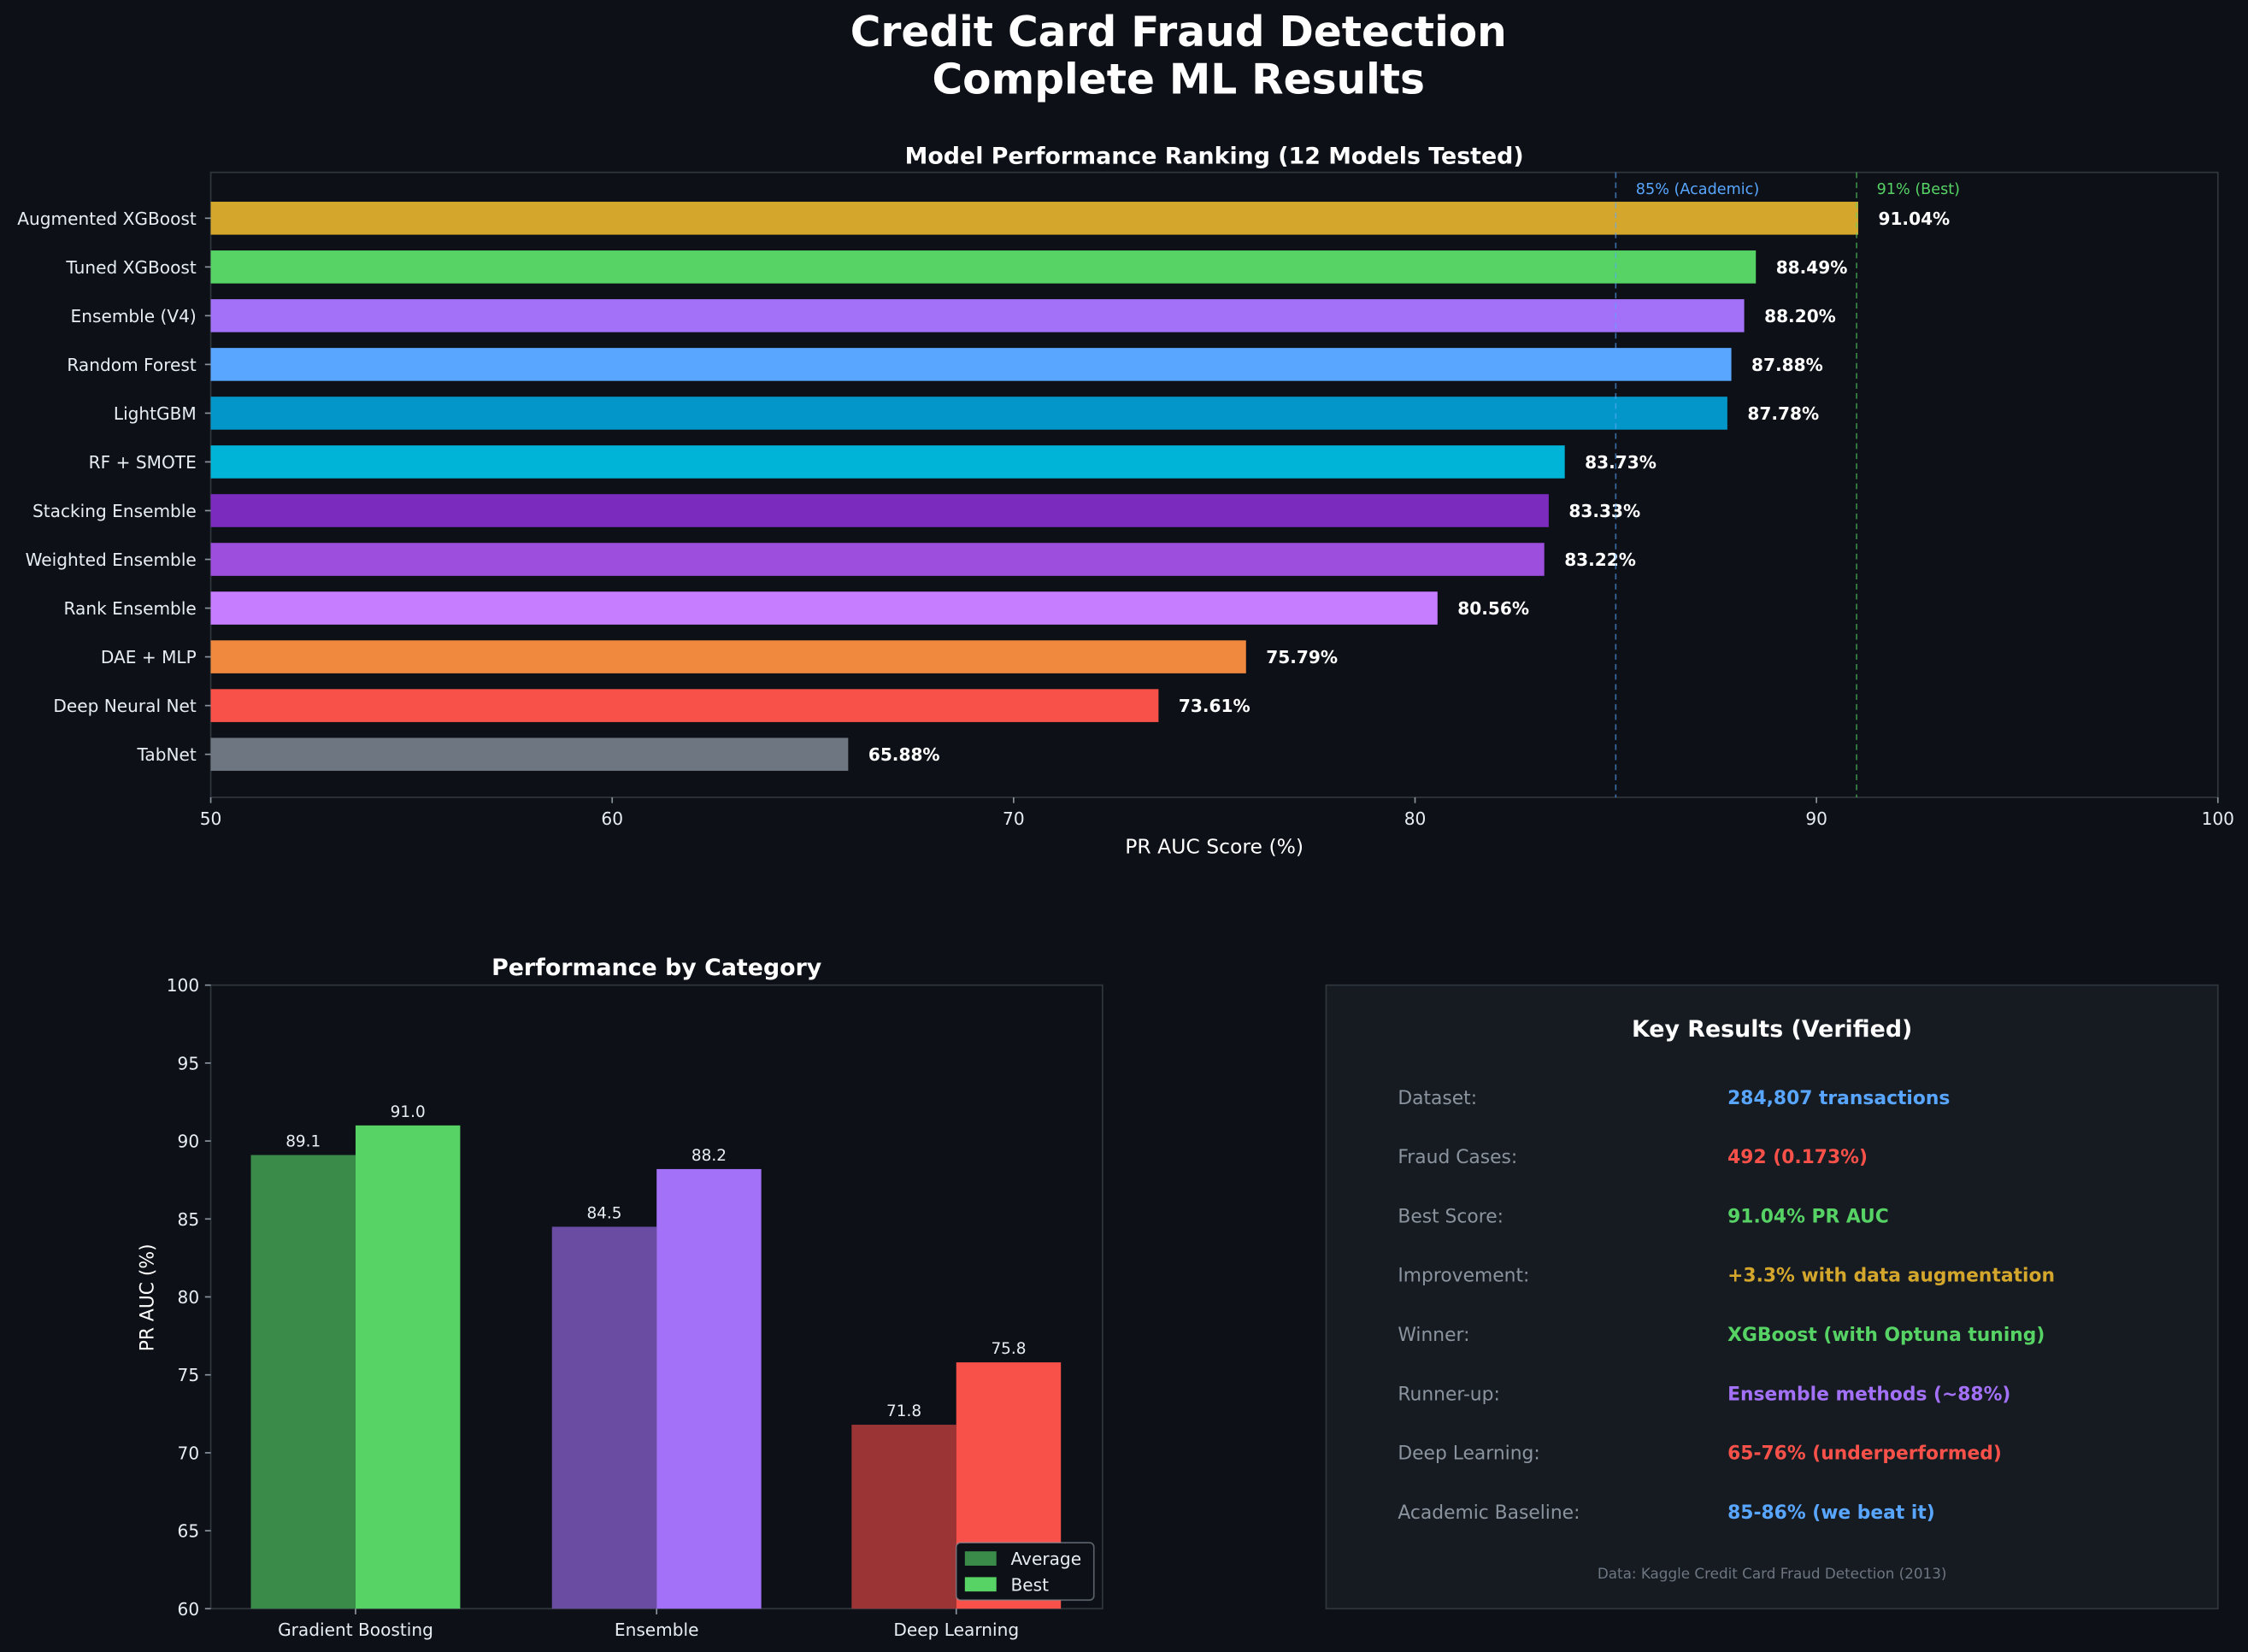 This screenshot has height=1652, width=2248. I want to click on key-result-label: Winner:, so click(1433, 1336).